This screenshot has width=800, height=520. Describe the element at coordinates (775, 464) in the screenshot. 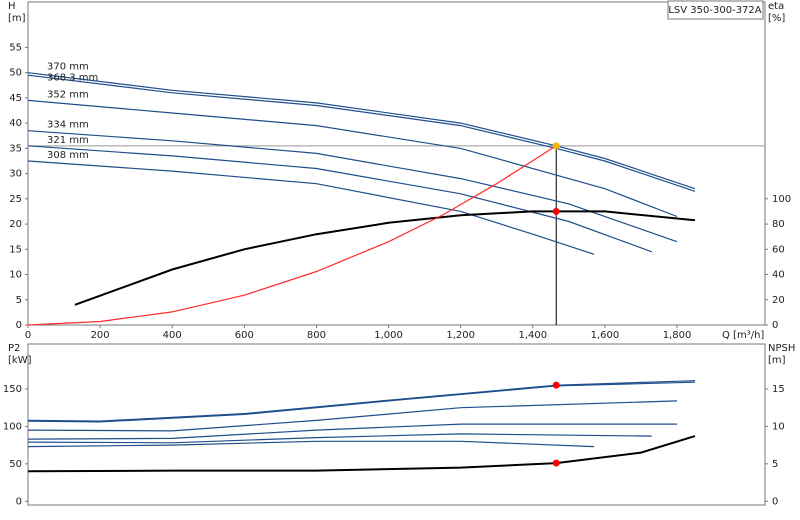

I see `y2-tick-label: 5` at that location.